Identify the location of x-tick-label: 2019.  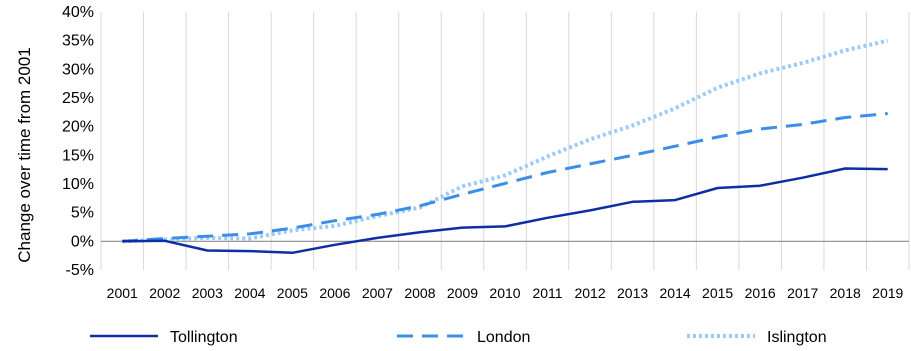
(887, 293).